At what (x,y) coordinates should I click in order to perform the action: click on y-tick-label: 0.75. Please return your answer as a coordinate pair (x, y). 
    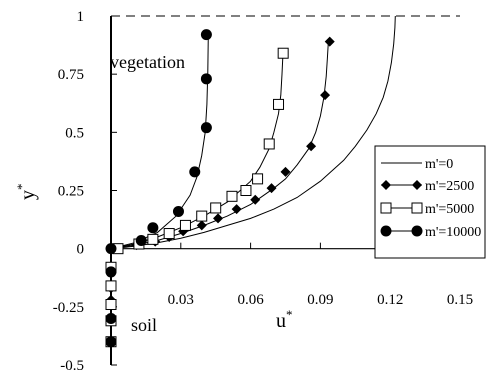
    Looking at the image, I should click on (71, 75).